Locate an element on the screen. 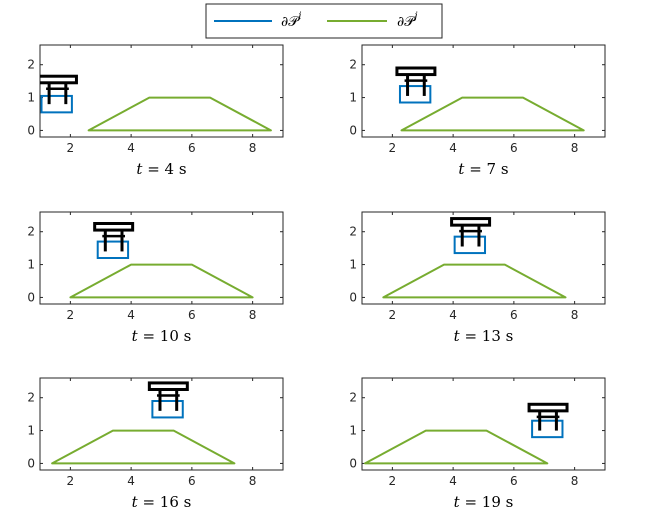 Image resolution: width=648 pixels, height=514 pixels. subplot-caption: t = 7 s is located at coordinates (483, 169).